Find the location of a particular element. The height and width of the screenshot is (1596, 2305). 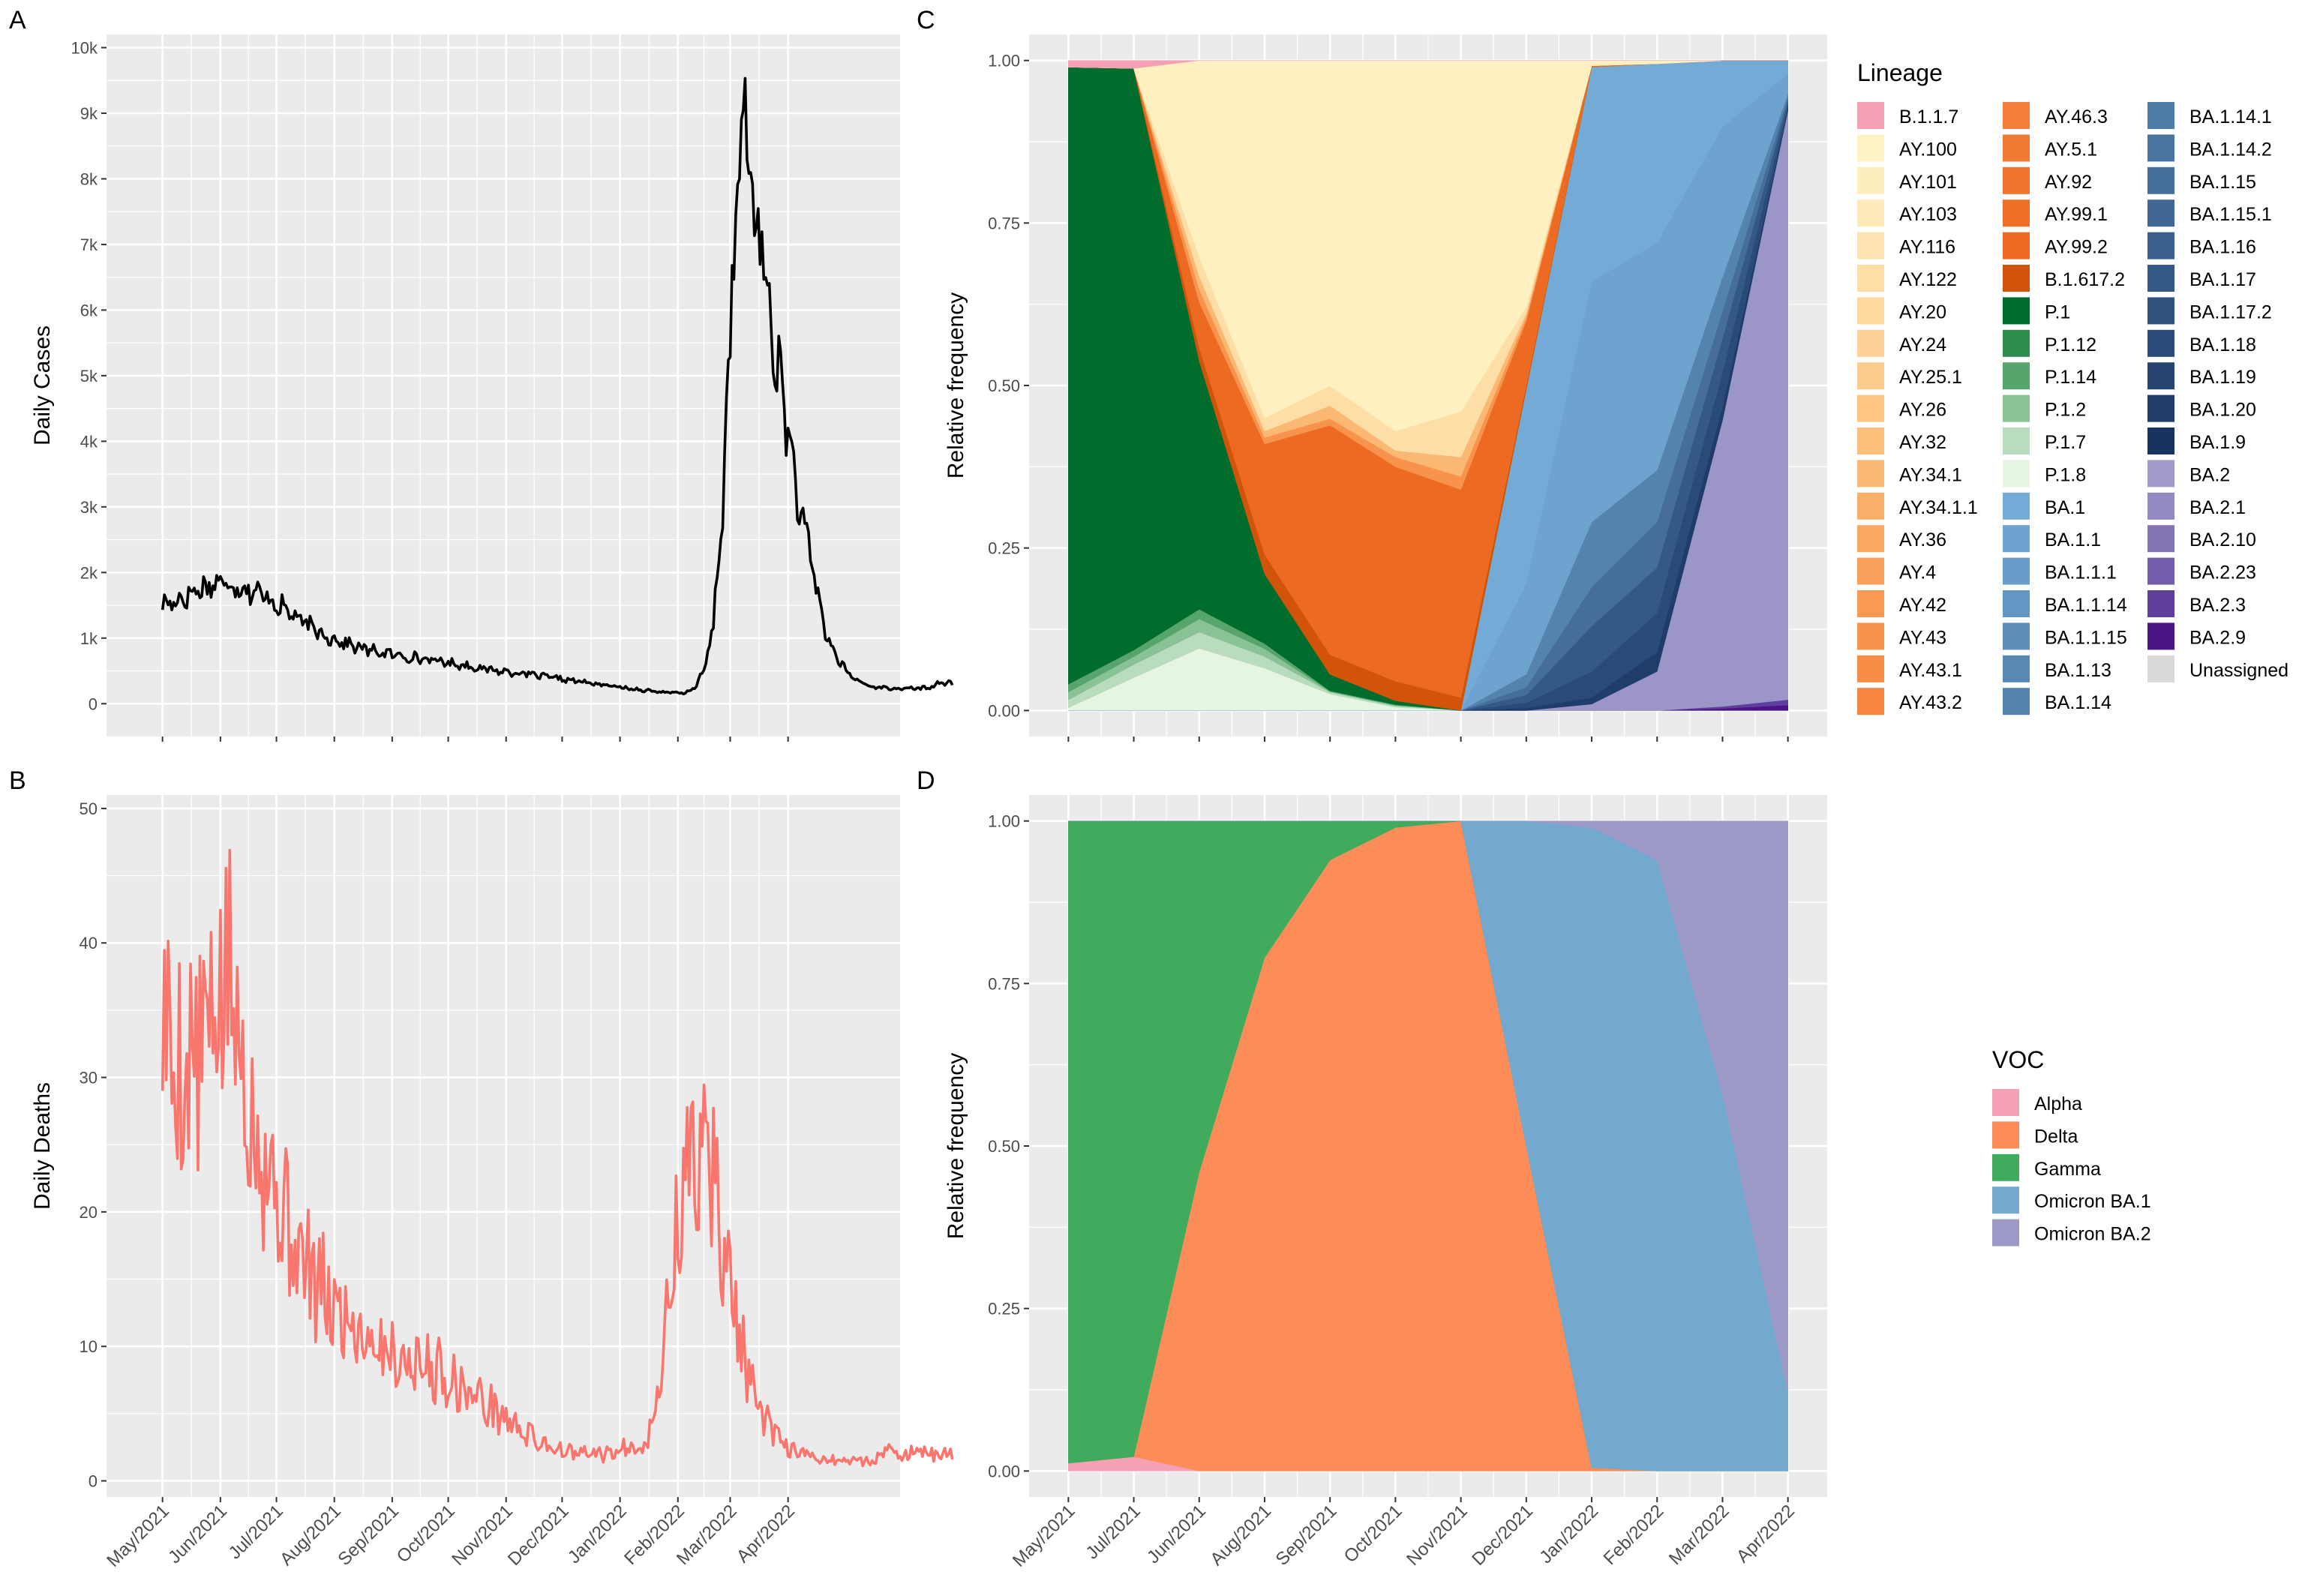

legend-label: BA.1.18 is located at coordinates (2222, 345).